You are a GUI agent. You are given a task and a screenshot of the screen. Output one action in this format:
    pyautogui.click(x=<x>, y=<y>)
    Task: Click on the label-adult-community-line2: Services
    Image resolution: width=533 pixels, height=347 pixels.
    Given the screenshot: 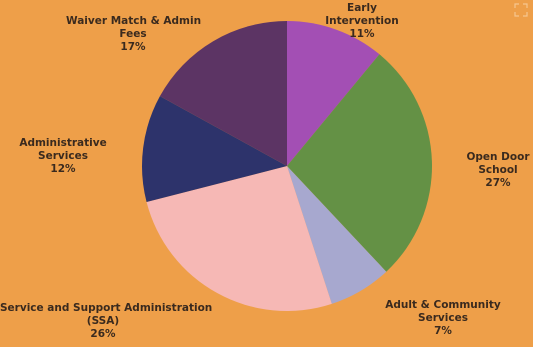 What is the action you would take?
    pyautogui.click(x=443, y=318)
    